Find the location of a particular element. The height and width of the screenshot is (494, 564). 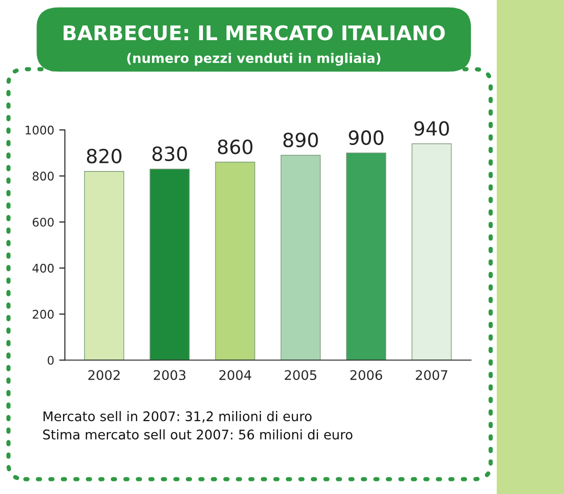

text: Mercato sell in 2007: 31,2 milioni di euro is located at coordinates (178, 417).